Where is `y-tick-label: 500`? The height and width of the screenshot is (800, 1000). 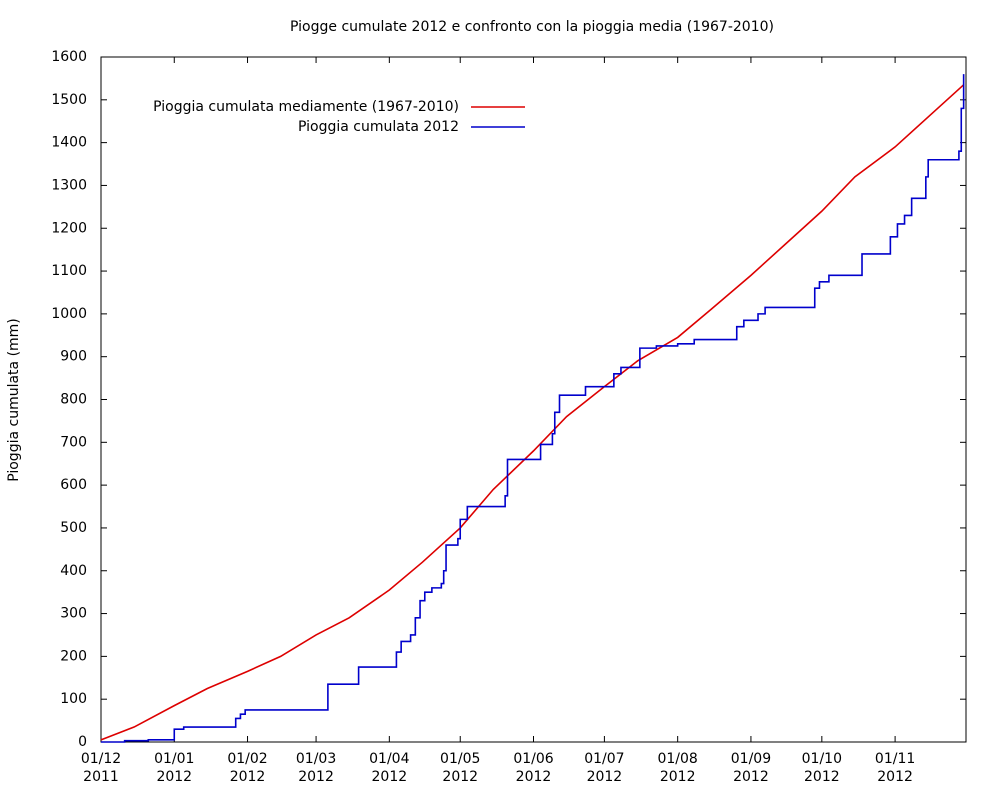 y-tick-label: 500 is located at coordinates (73, 528).